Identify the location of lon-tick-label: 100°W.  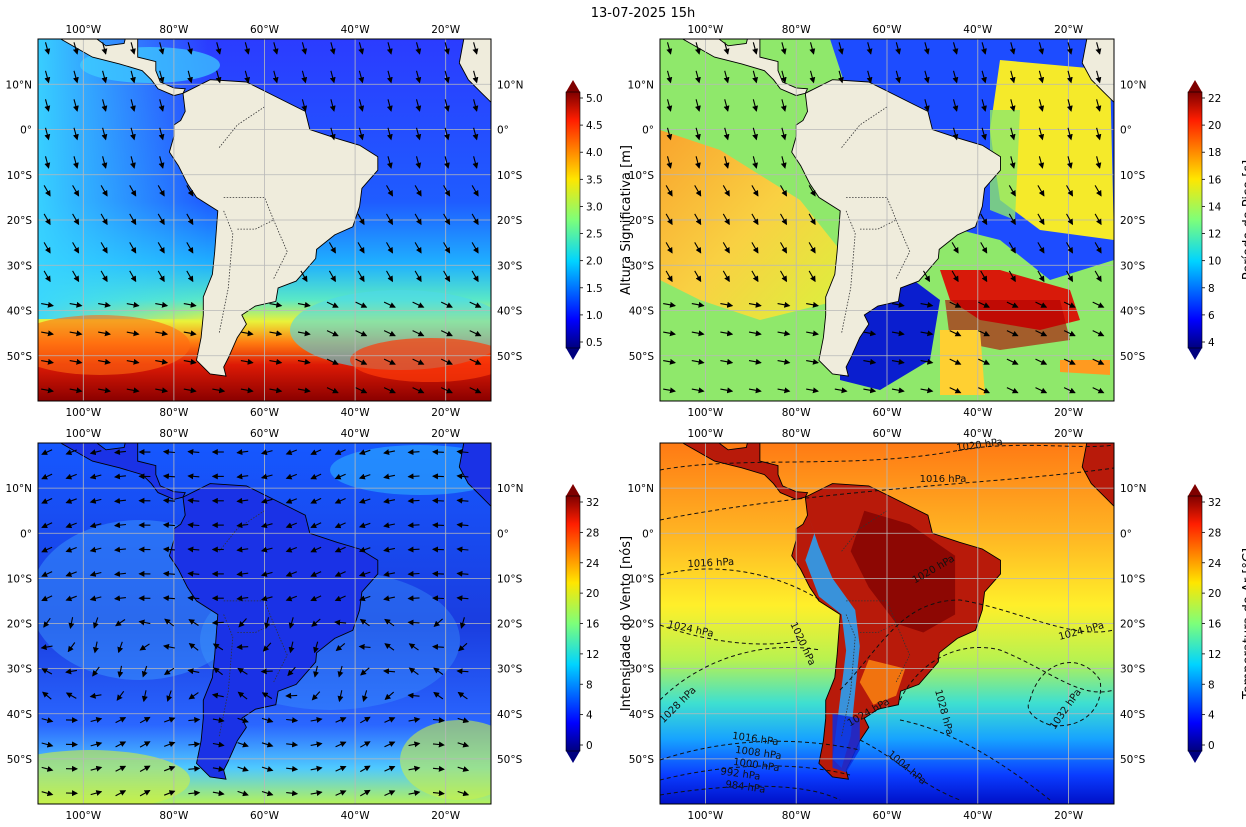
(83, 816).